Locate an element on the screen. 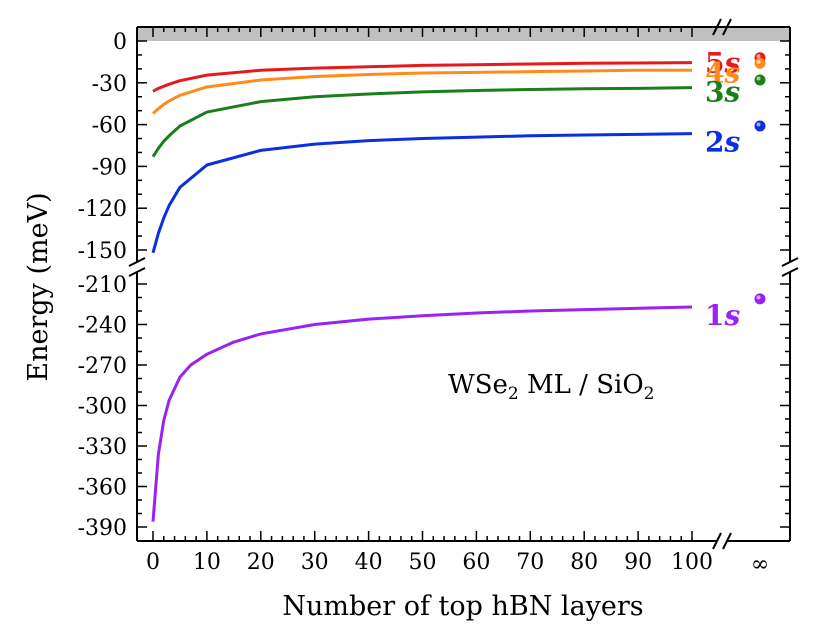  infinity-point-1s is located at coordinates (760, 299).